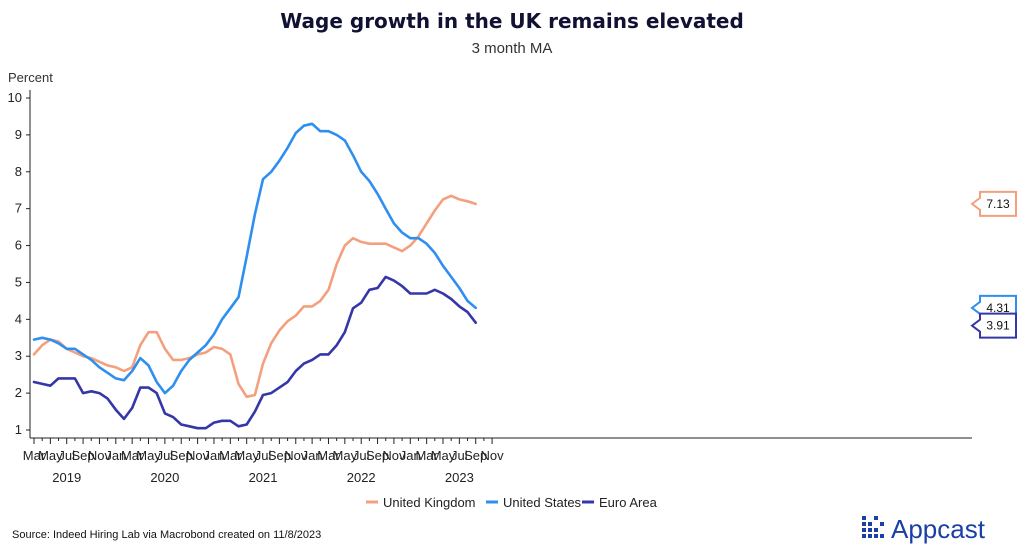 The width and height of the screenshot is (1024, 554). What do you see at coordinates (993, 264) in the screenshot?
I see `end-labels: 7.13 4.31 3.91` at bounding box center [993, 264].